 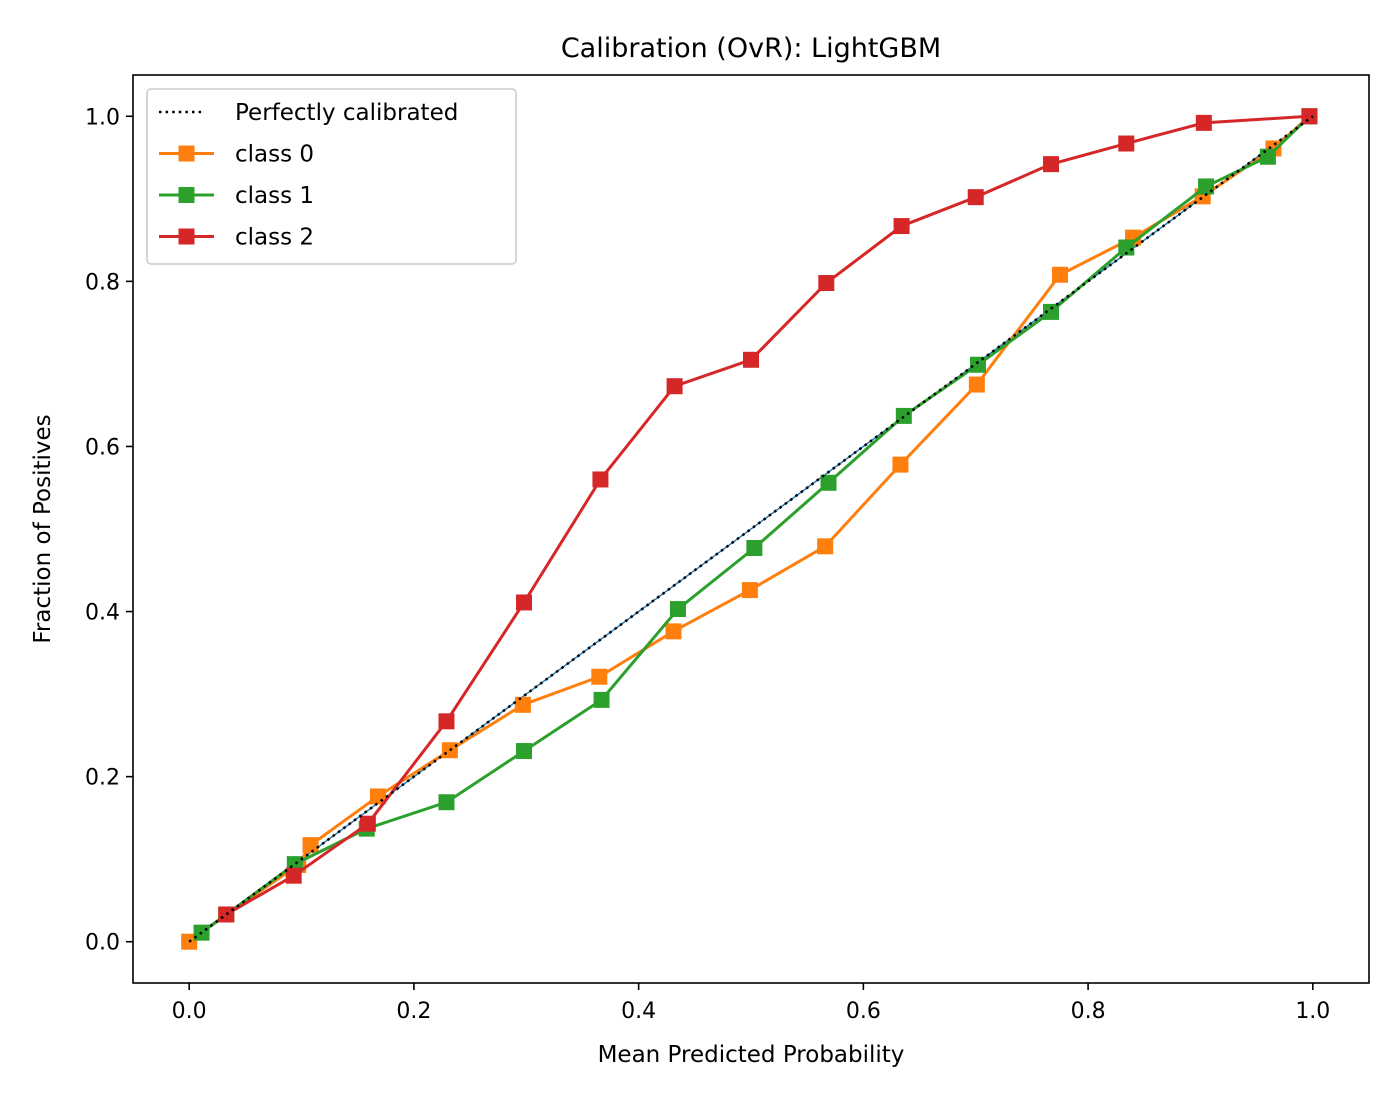 What do you see at coordinates (751, 1055) in the screenshot?
I see `x-axis-label: Mean Predicted Probability` at bounding box center [751, 1055].